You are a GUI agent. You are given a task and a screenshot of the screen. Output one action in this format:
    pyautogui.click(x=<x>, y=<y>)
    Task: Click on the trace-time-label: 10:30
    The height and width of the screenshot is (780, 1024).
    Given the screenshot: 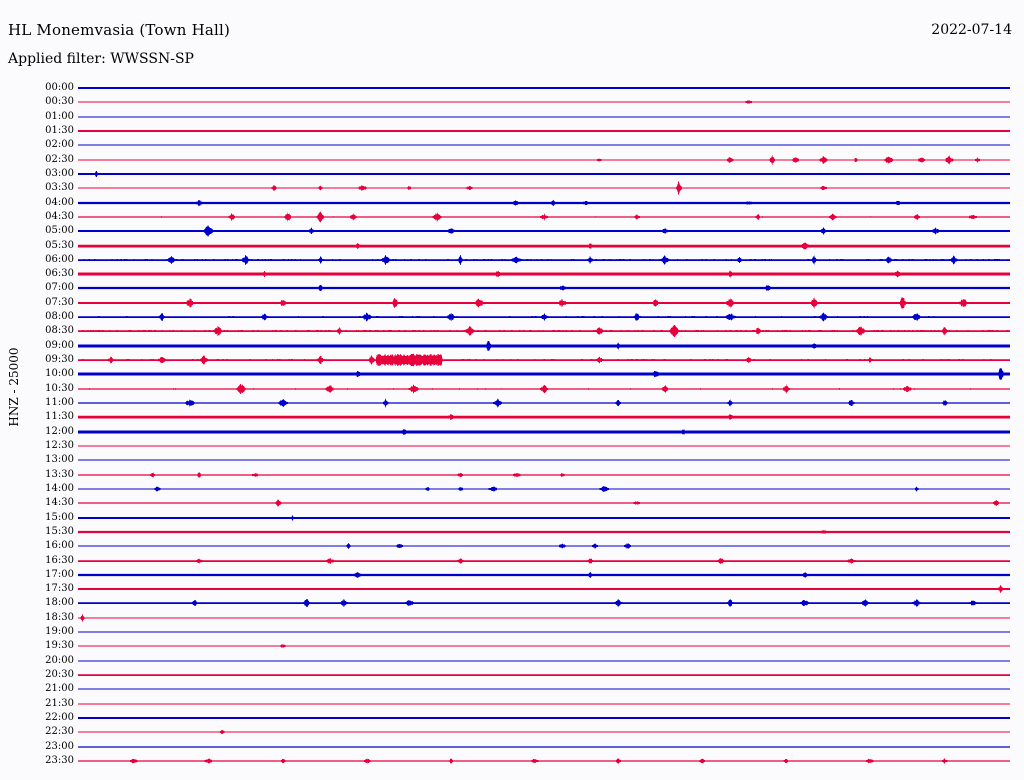 What is the action you would take?
    pyautogui.click(x=59, y=388)
    